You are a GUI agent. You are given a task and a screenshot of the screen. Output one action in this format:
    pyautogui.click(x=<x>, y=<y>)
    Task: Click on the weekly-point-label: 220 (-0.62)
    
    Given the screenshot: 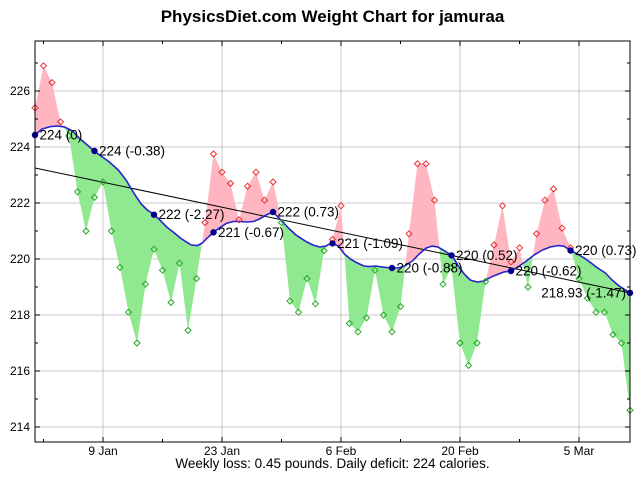 What is the action you would take?
    pyautogui.click(x=549, y=271)
    